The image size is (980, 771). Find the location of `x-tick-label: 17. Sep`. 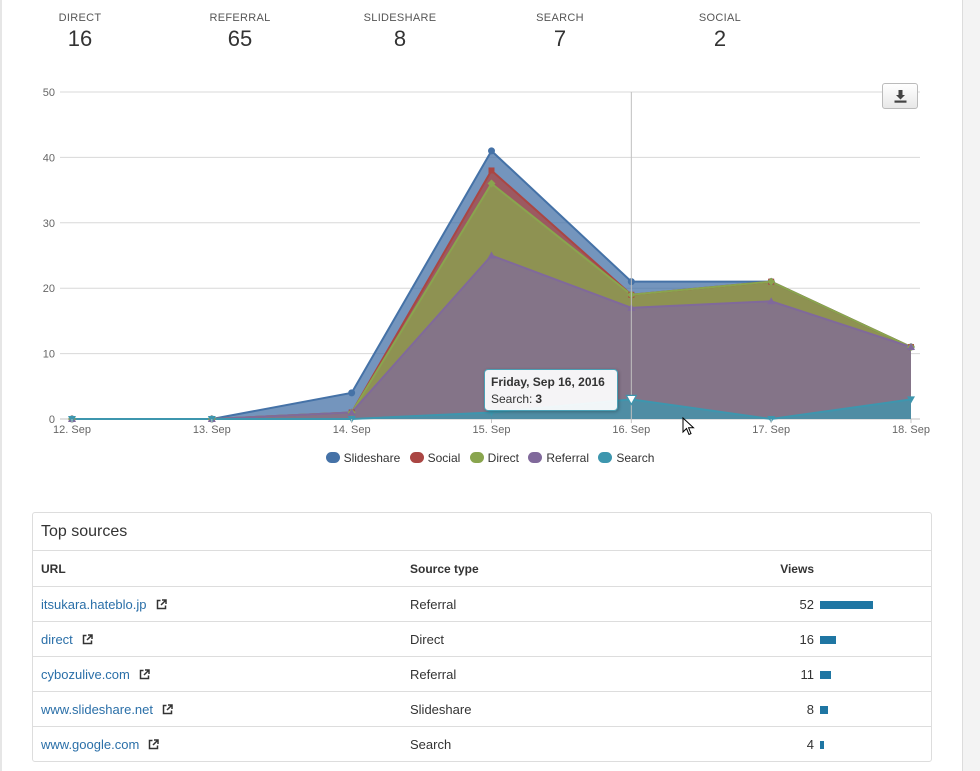

x-tick-label: 17. Sep is located at coordinates (771, 430).